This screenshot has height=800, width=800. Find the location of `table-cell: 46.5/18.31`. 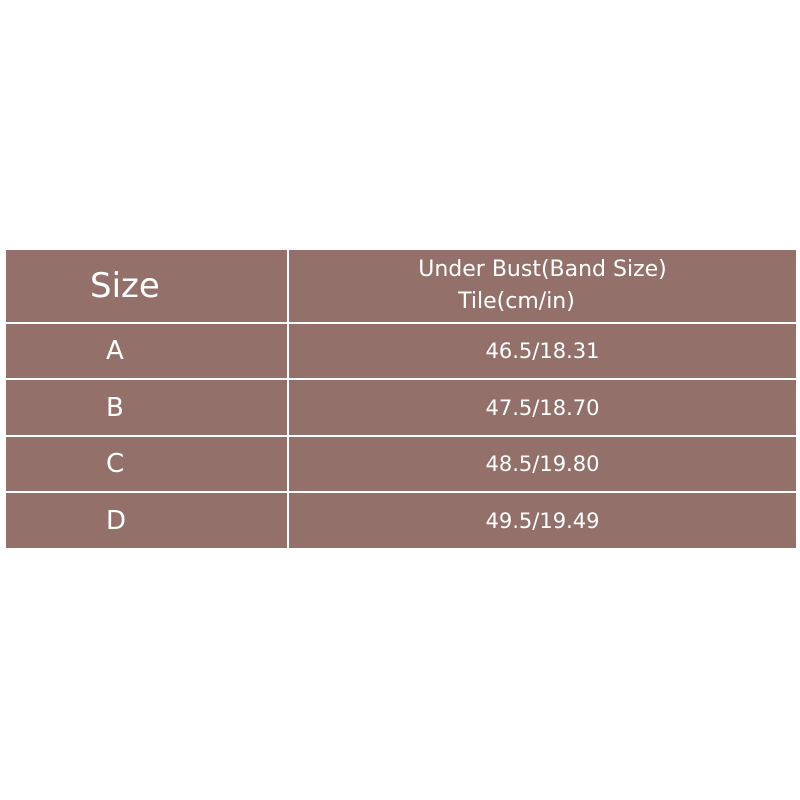

table-cell: 46.5/18.31 is located at coordinates (542, 351).